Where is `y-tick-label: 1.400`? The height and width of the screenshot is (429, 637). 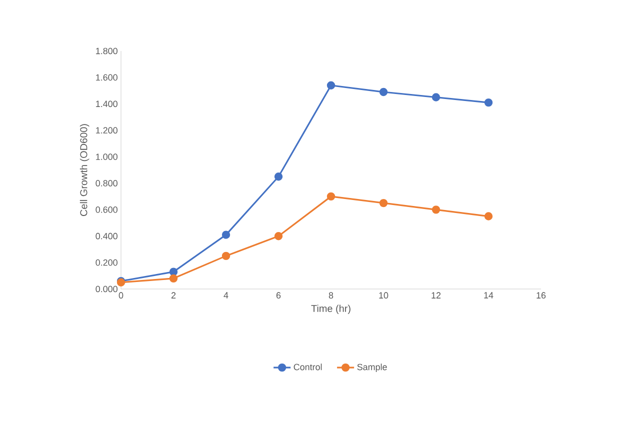 y-tick-label: 1.400 is located at coordinates (107, 104).